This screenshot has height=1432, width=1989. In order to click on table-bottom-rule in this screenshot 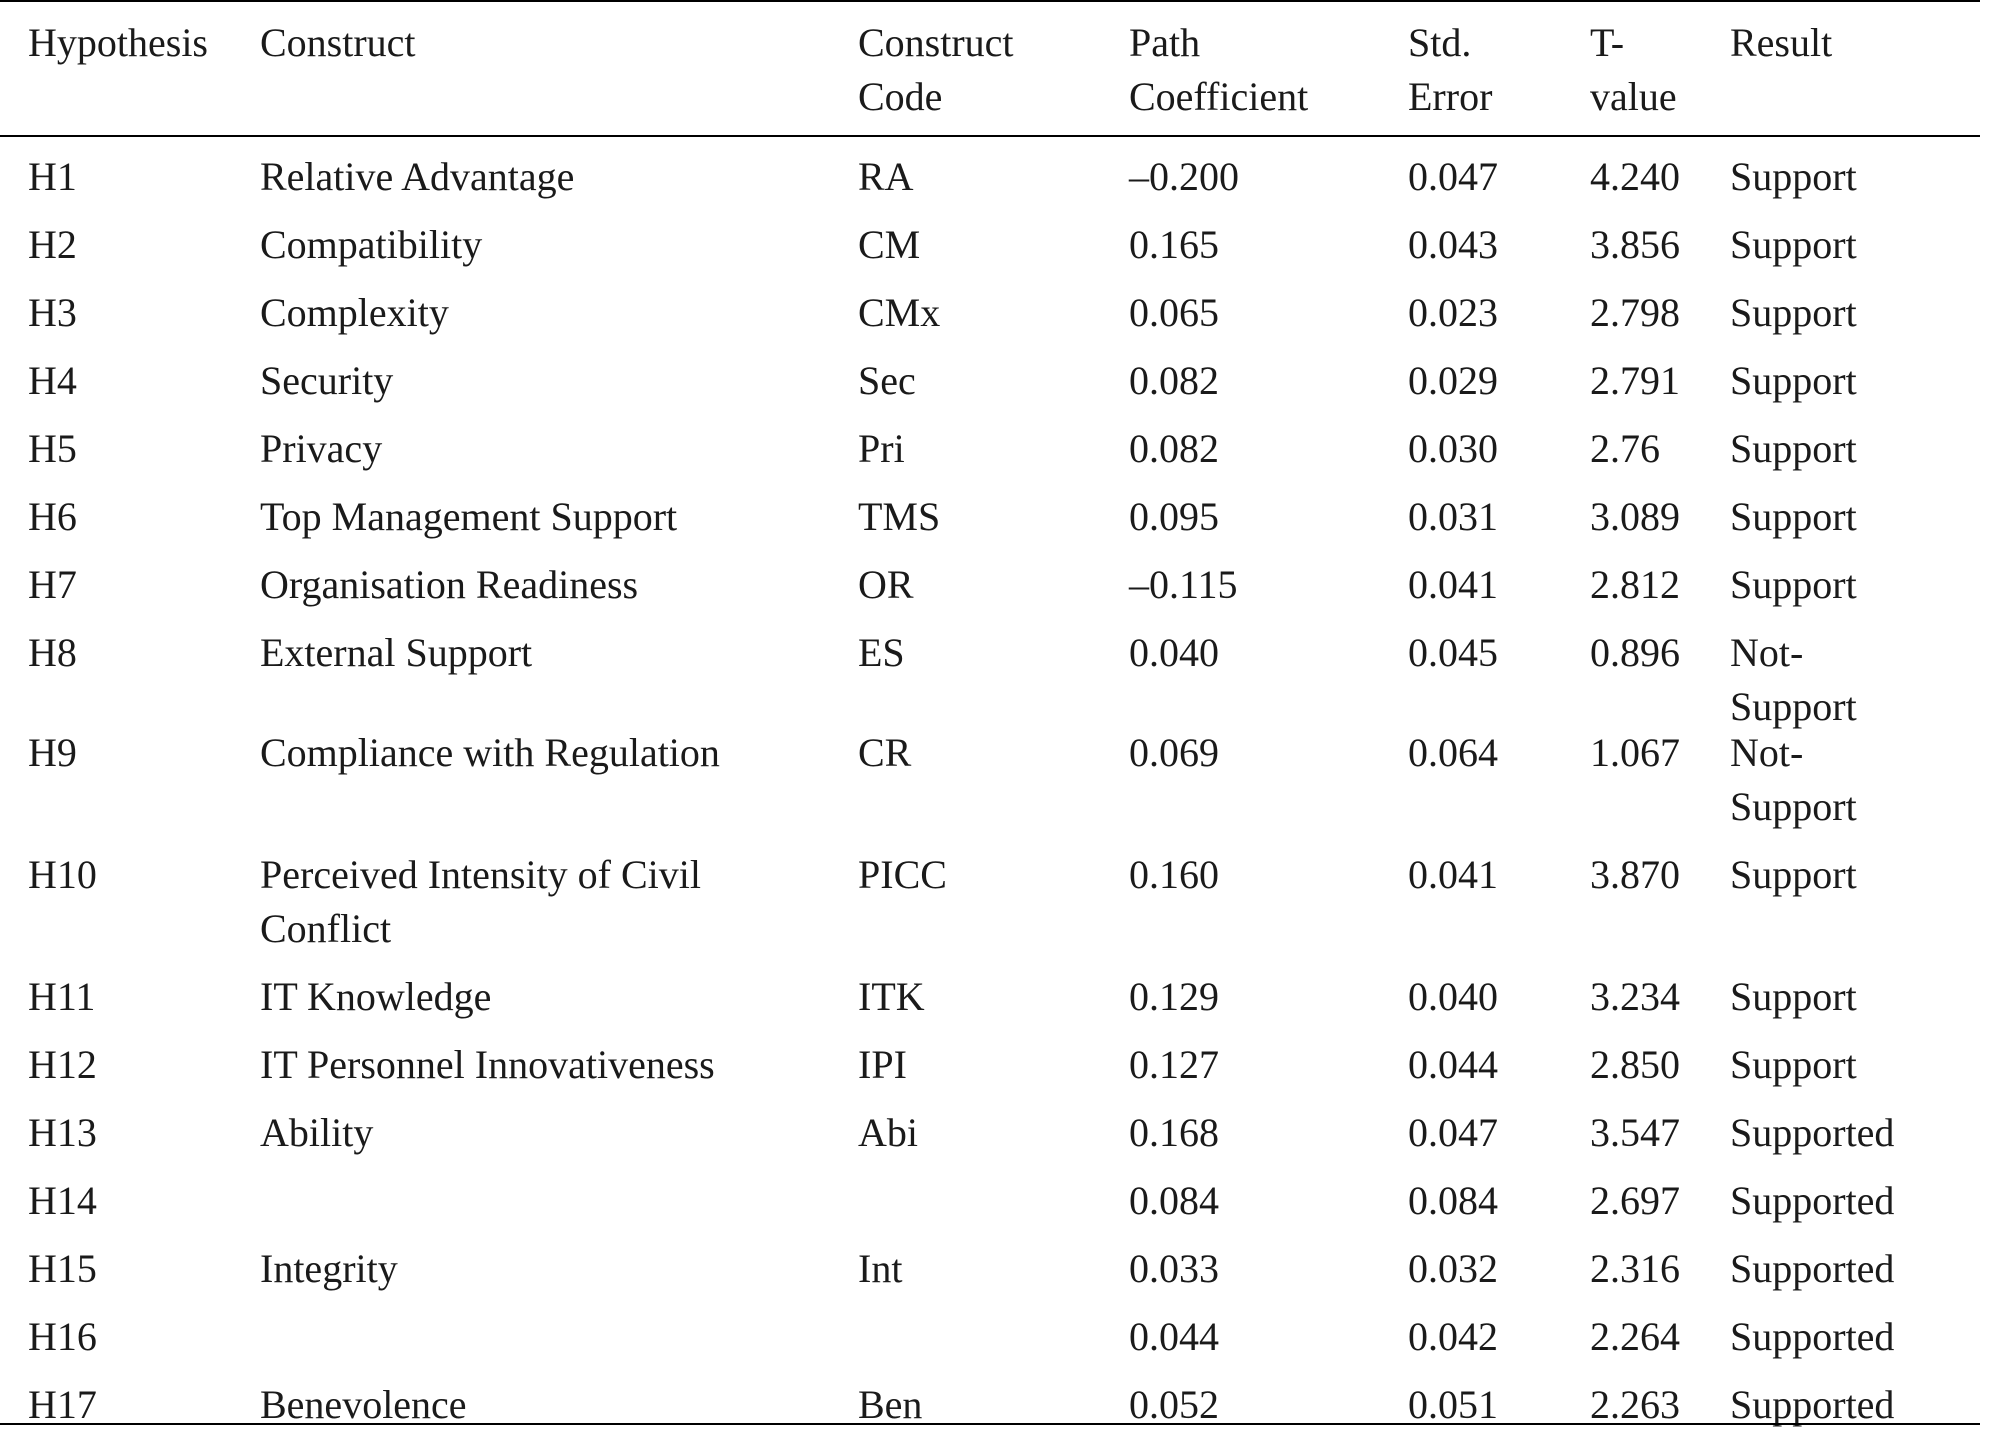, I will do `click(990, 1424)`.